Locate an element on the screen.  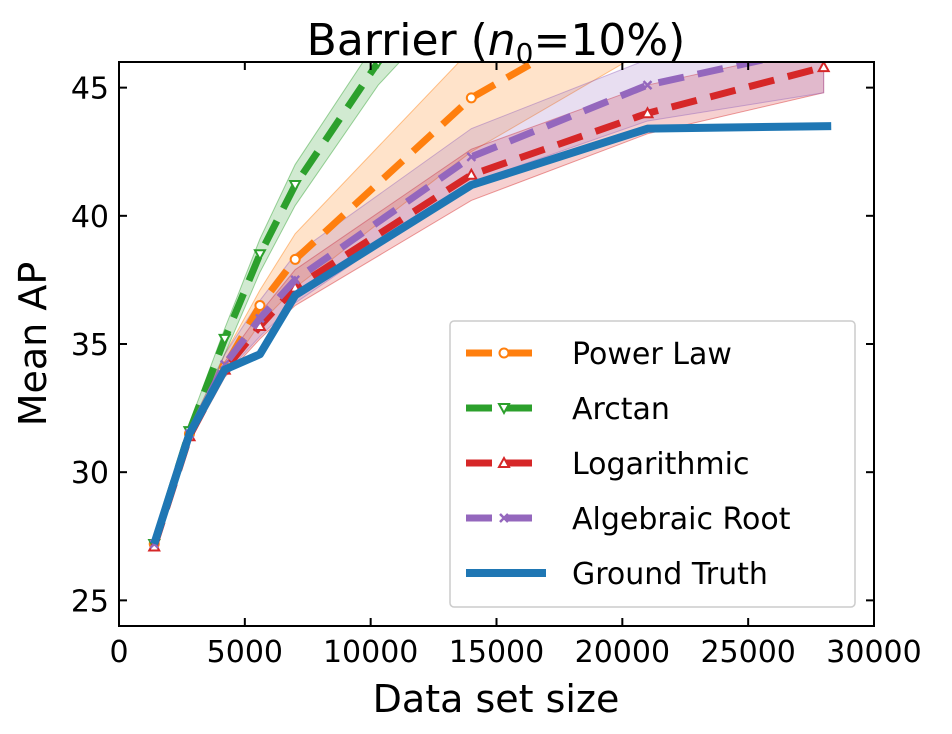
legend-label: Power Law is located at coordinates (652, 354).